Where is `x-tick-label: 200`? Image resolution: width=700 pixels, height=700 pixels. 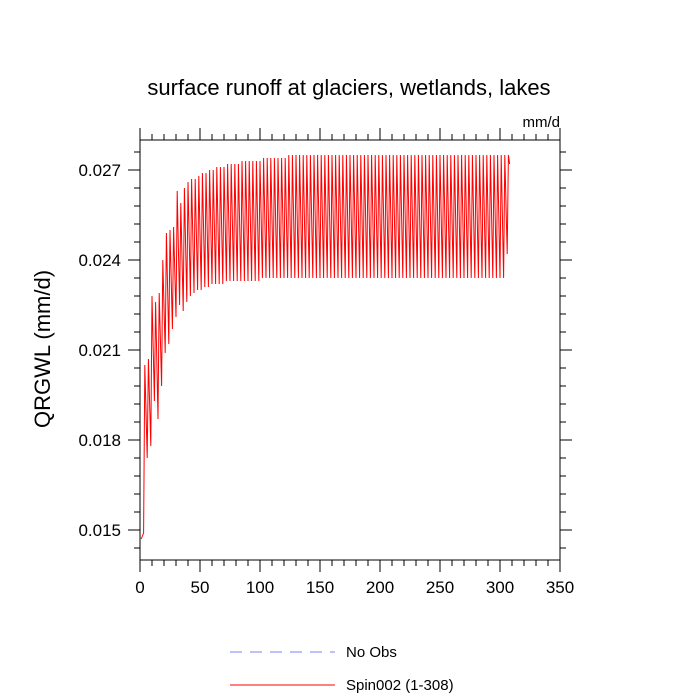 x-tick-label: 200 is located at coordinates (380, 587).